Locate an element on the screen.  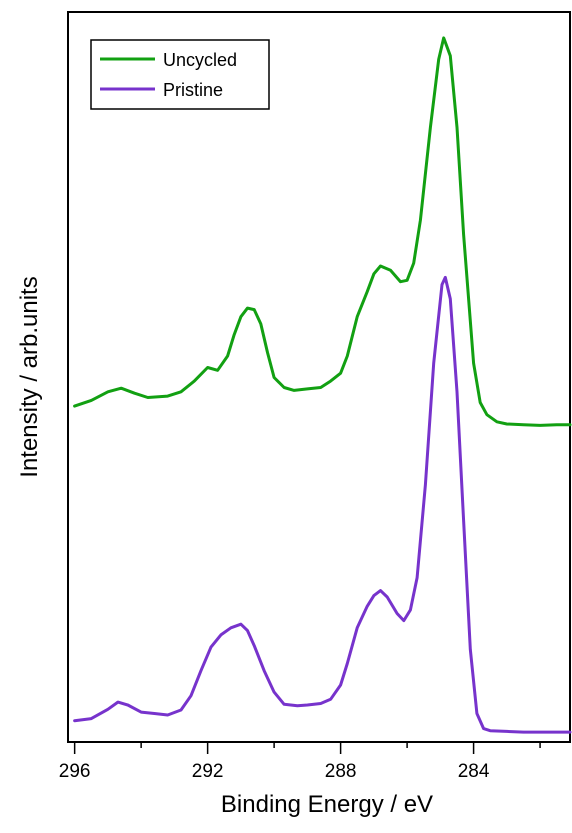
x-axis-ticks: 296 292 288 284 is located at coordinates (299, 762).